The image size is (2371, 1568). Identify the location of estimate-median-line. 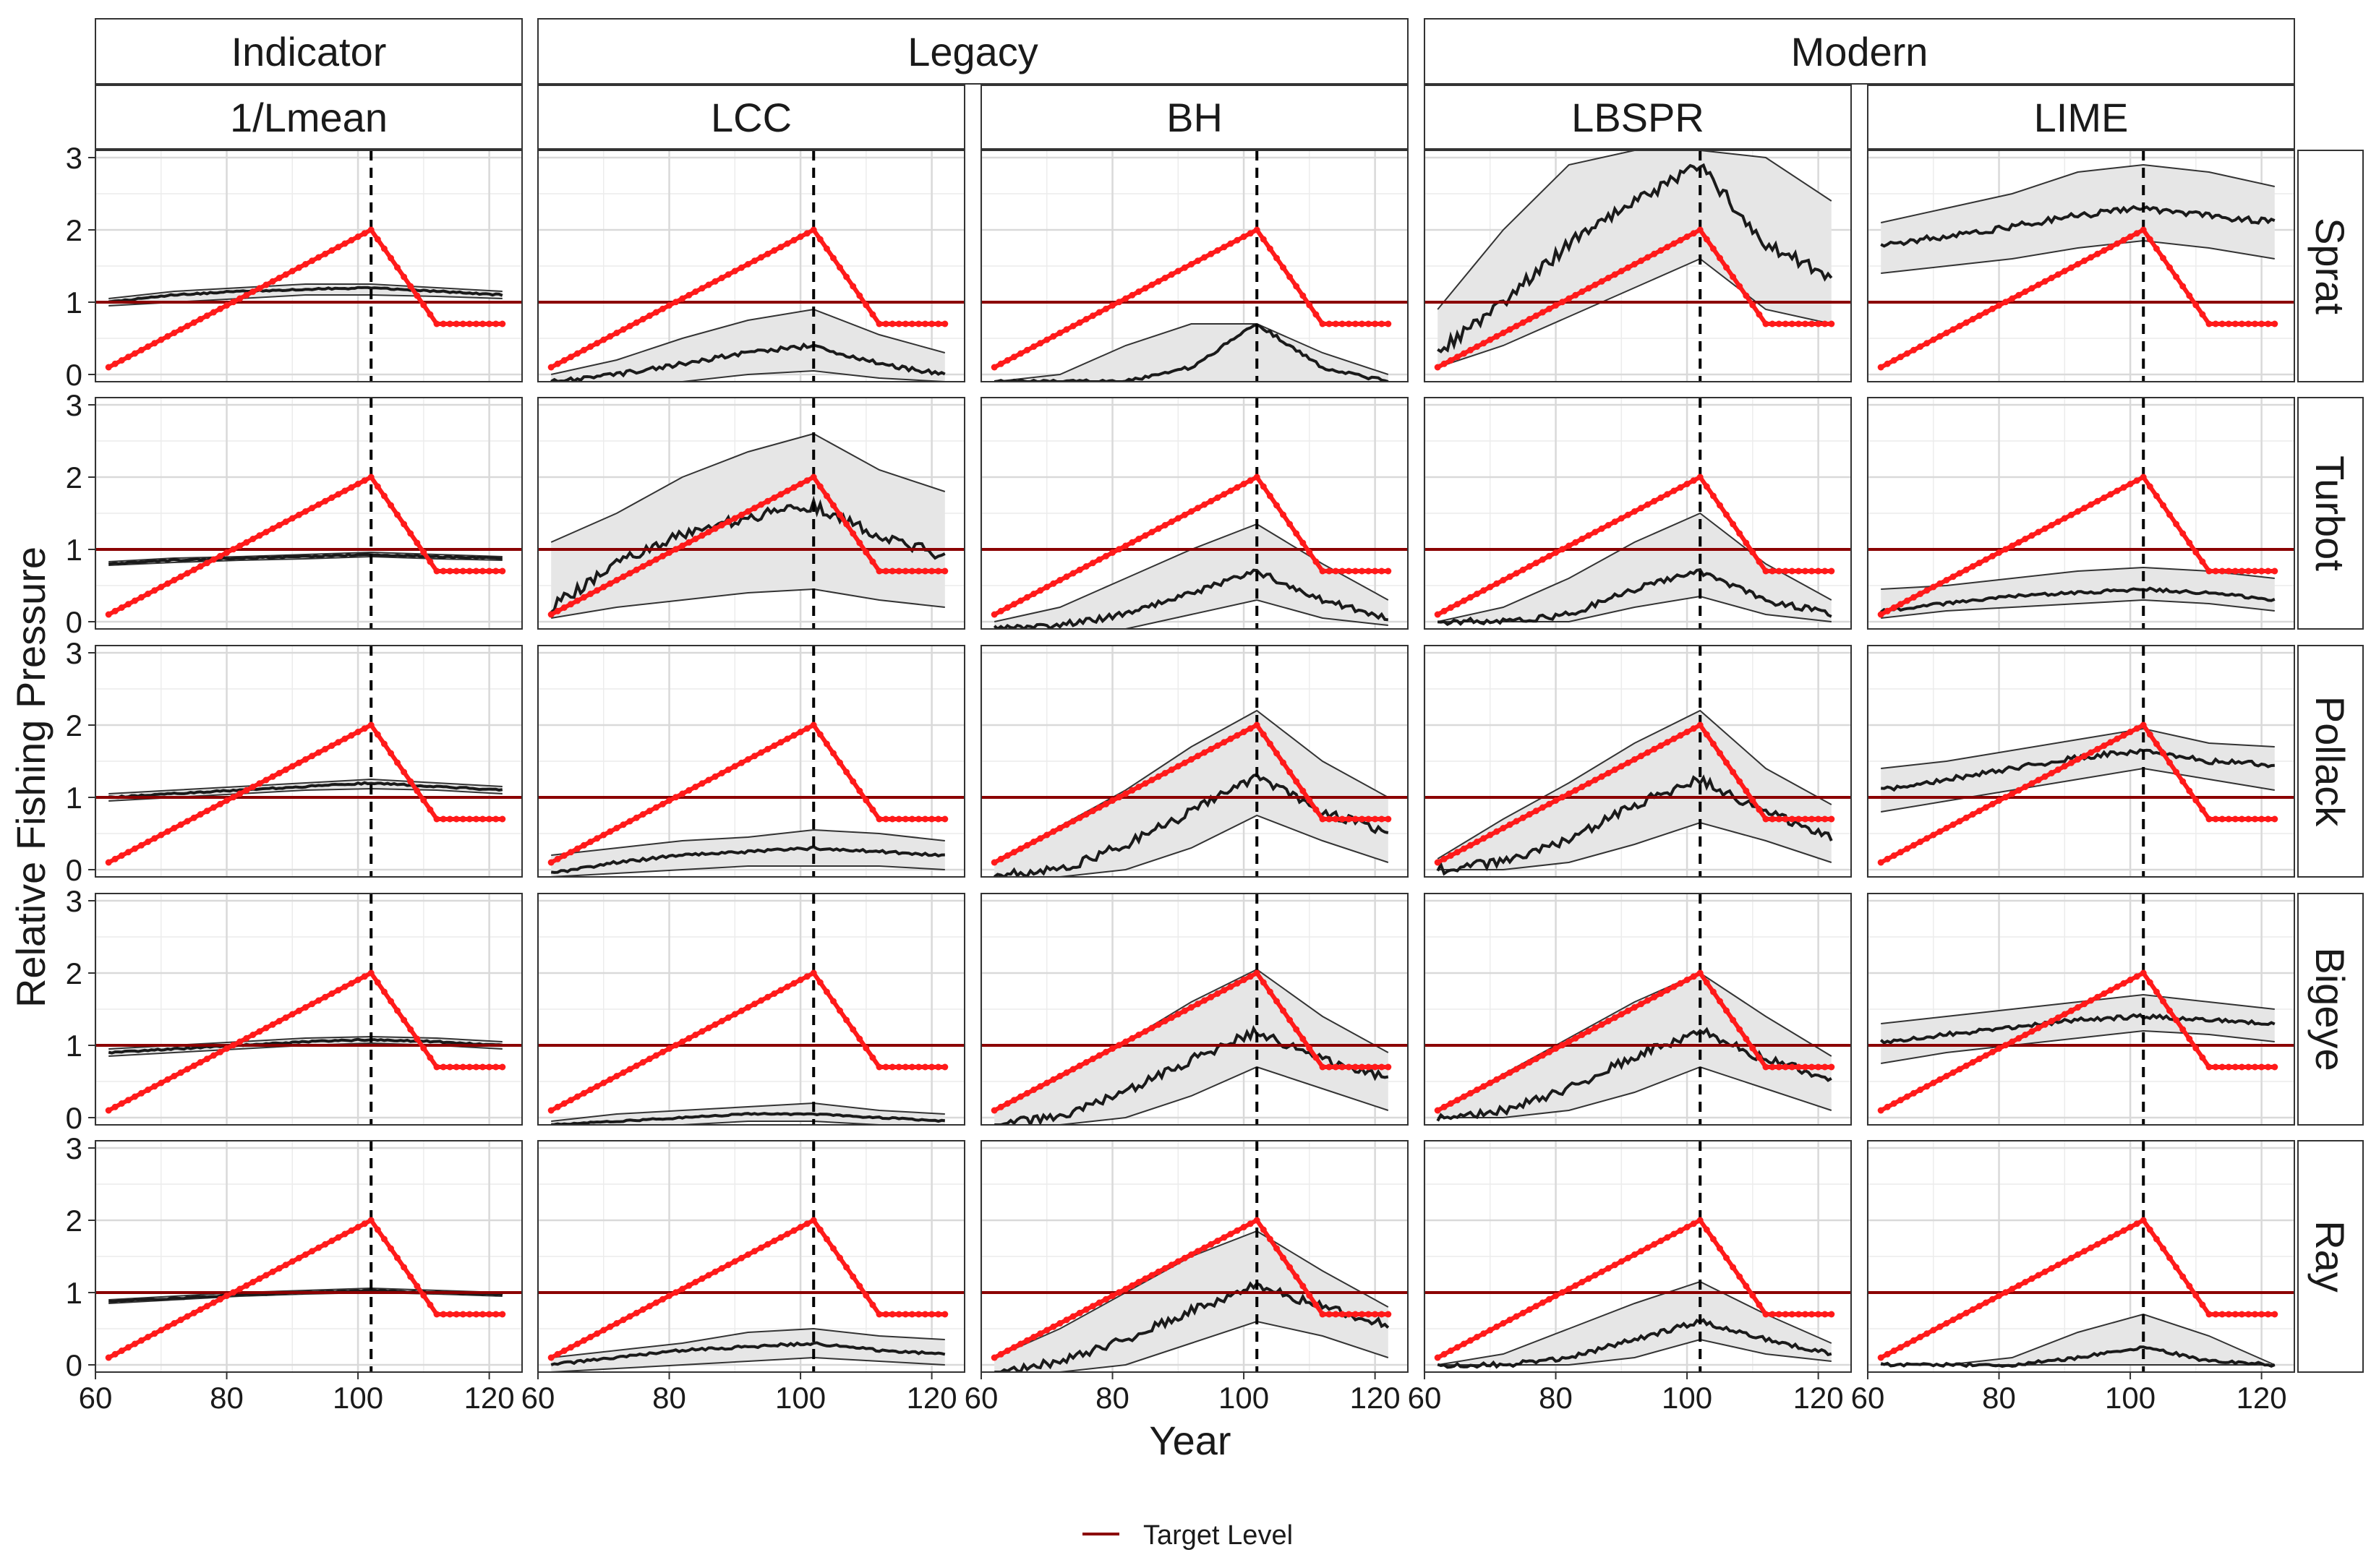
(1191, 825).